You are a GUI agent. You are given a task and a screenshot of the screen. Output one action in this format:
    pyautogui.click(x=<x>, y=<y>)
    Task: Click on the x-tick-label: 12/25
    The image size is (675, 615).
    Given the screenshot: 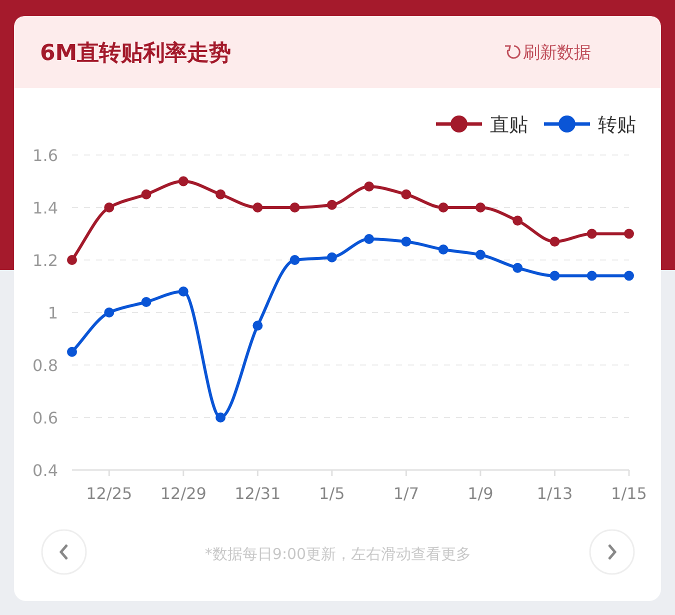 What is the action you would take?
    pyautogui.click(x=109, y=493)
    